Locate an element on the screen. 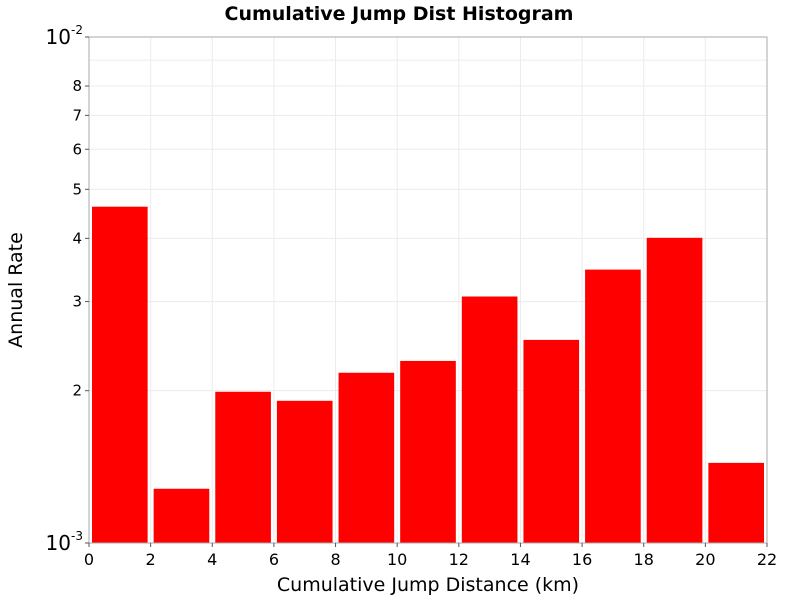 This screenshot has width=800, height=600. y-tick-label: 4 is located at coordinates (77, 238).